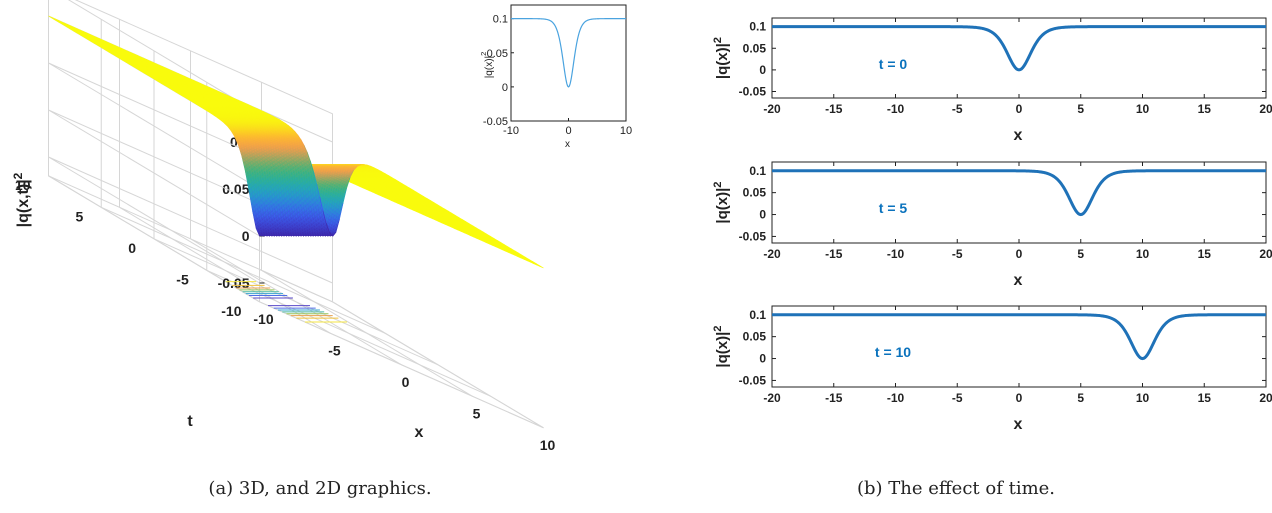 The image size is (1272, 513). I want to click on z-tick-label: -0.05, so click(234, 283).